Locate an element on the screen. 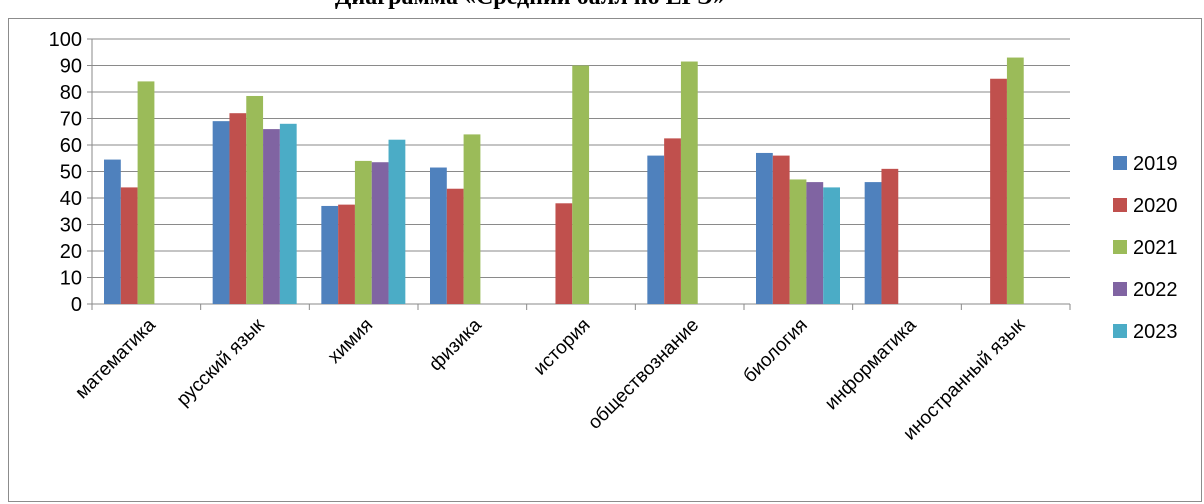  legend-swatch-2020 is located at coordinates (1120, 205).